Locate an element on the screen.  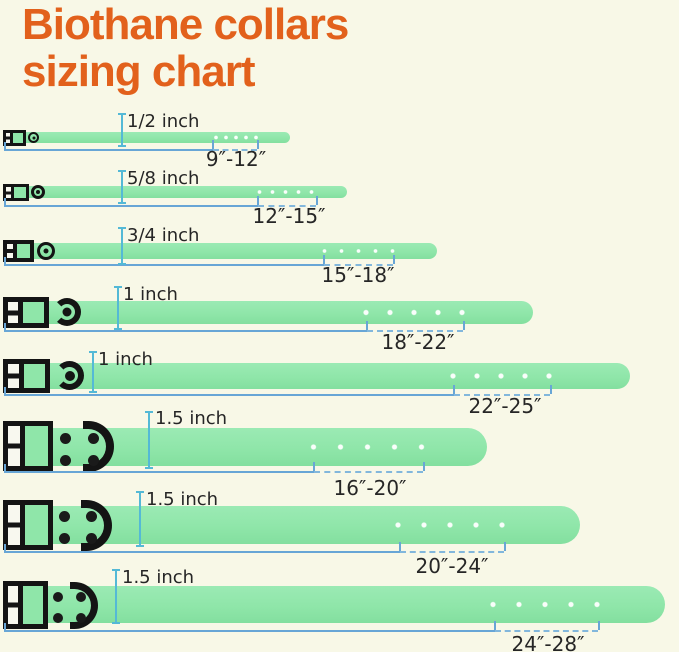
collar-size-label: 22″-25″ is located at coordinates (505, 406).